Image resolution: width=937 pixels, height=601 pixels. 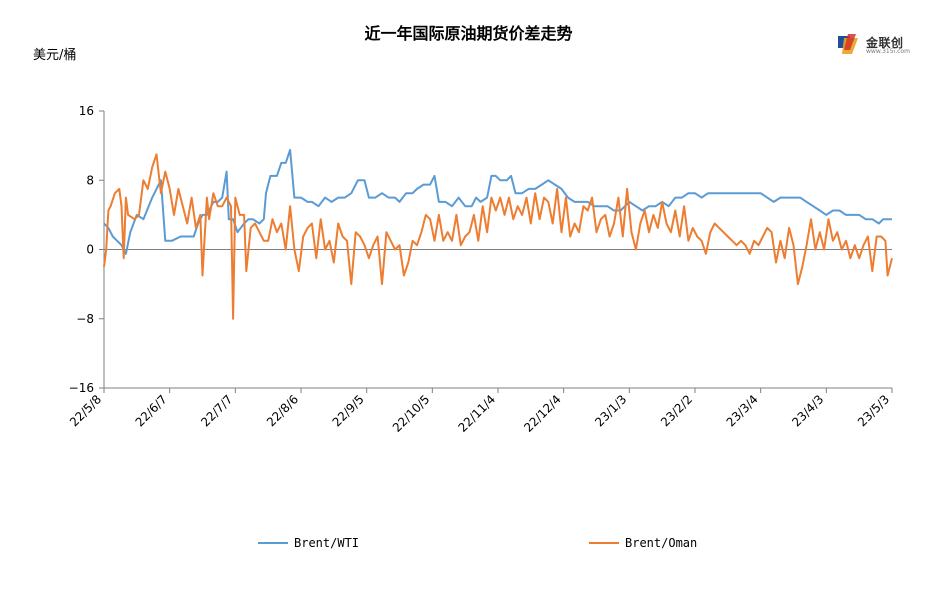 I want to click on legend-item-oman: Brent/Oman, so click(x=643, y=543).